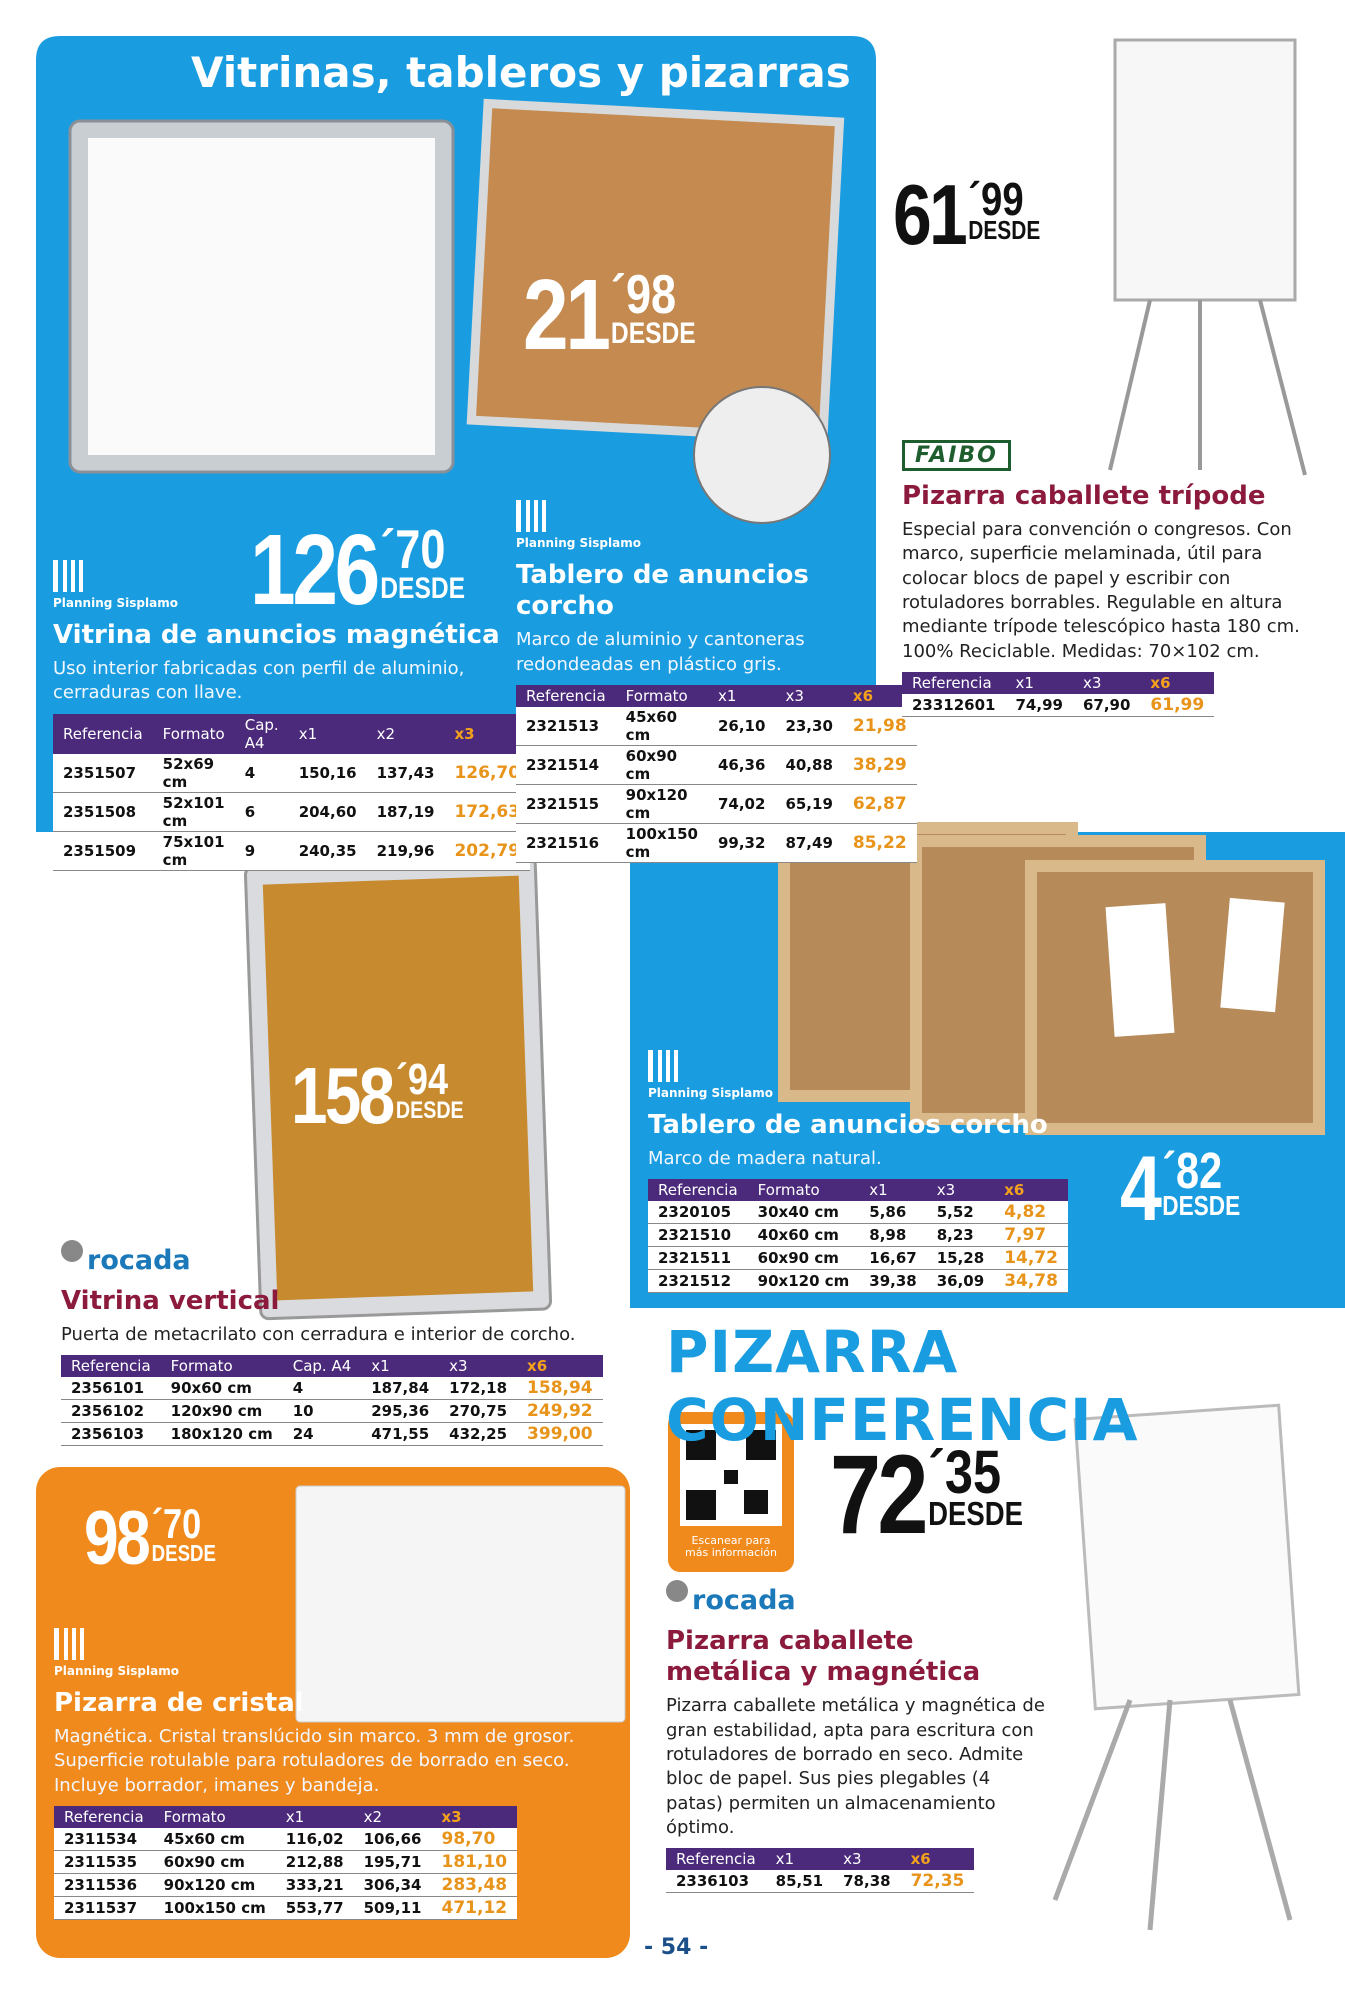 The image size is (1345, 2000). What do you see at coordinates (609, 315) in the screenshot?
I see `price-badge: 21 ´98 DESDE` at bounding box center [609, 315].